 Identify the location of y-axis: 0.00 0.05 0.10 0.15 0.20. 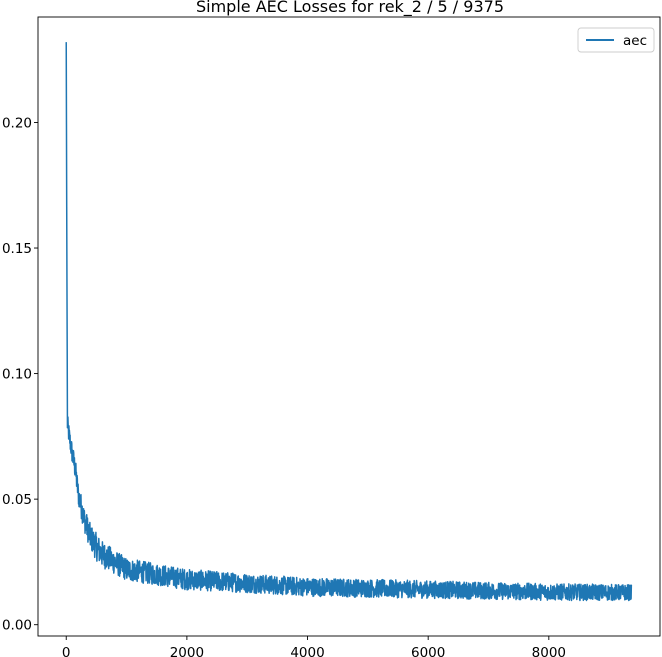
(20, 374).